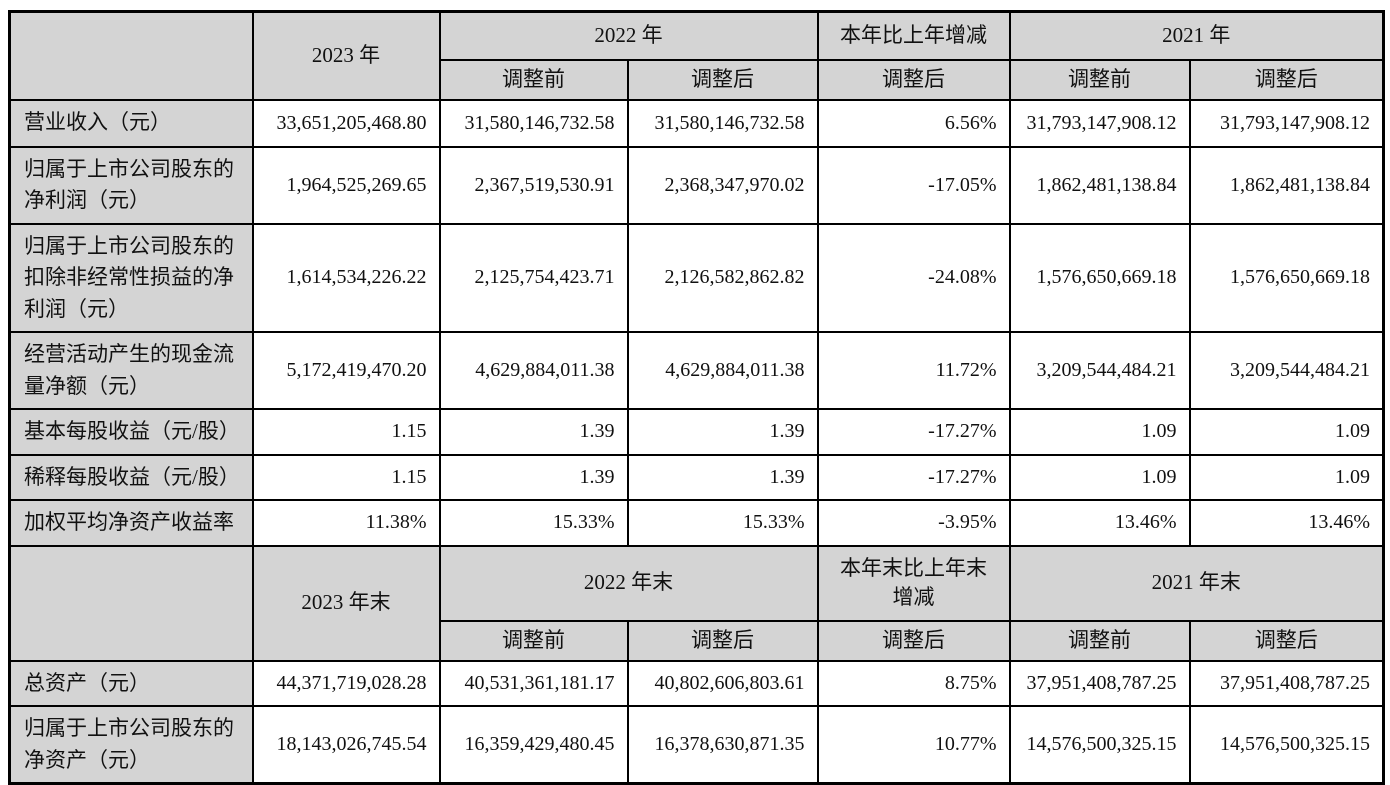 The height and width of the screenshot is (785, 1390). What do you see at coordinates (913, 35) in the screenshot?
I see `header-yoy-change: 本年比上年增减` at bounding box center [913, 35].